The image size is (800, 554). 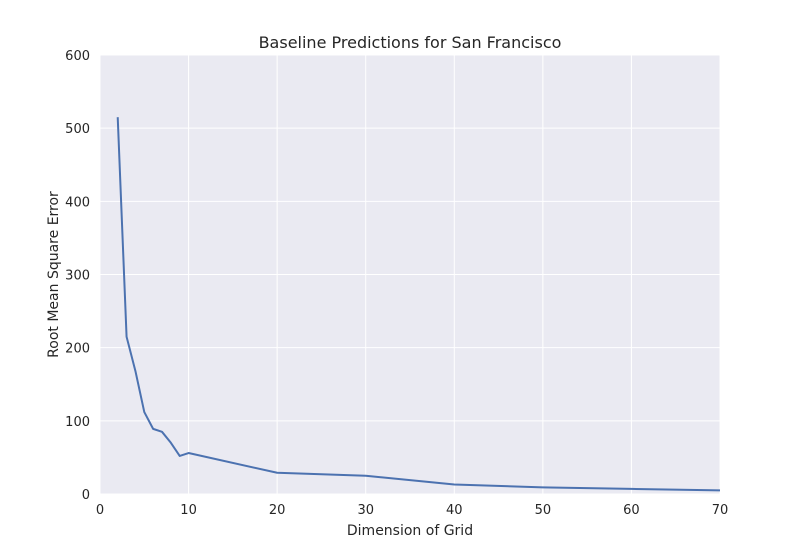 What do you see at coordinates (631, 510) in the screenshot?
I see `x-tick-label: 60` at bounding box center [631, 510].